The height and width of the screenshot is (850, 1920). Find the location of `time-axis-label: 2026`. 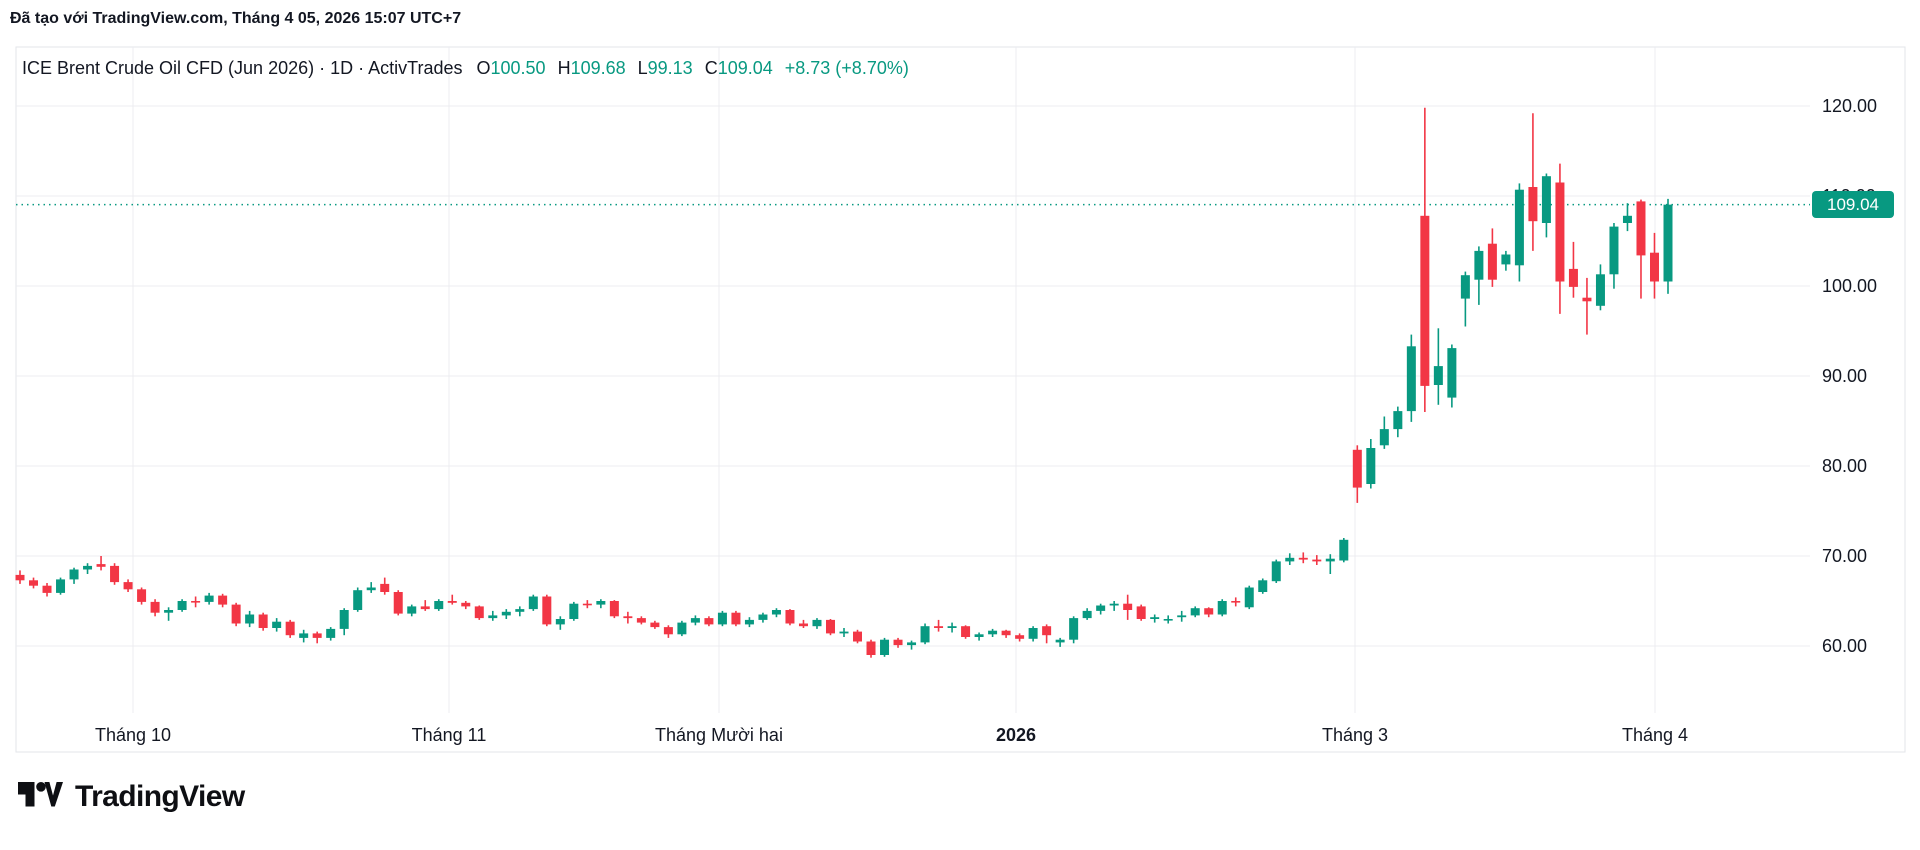

time-axis-label: 2026 is located at coordinates (1016, 735).